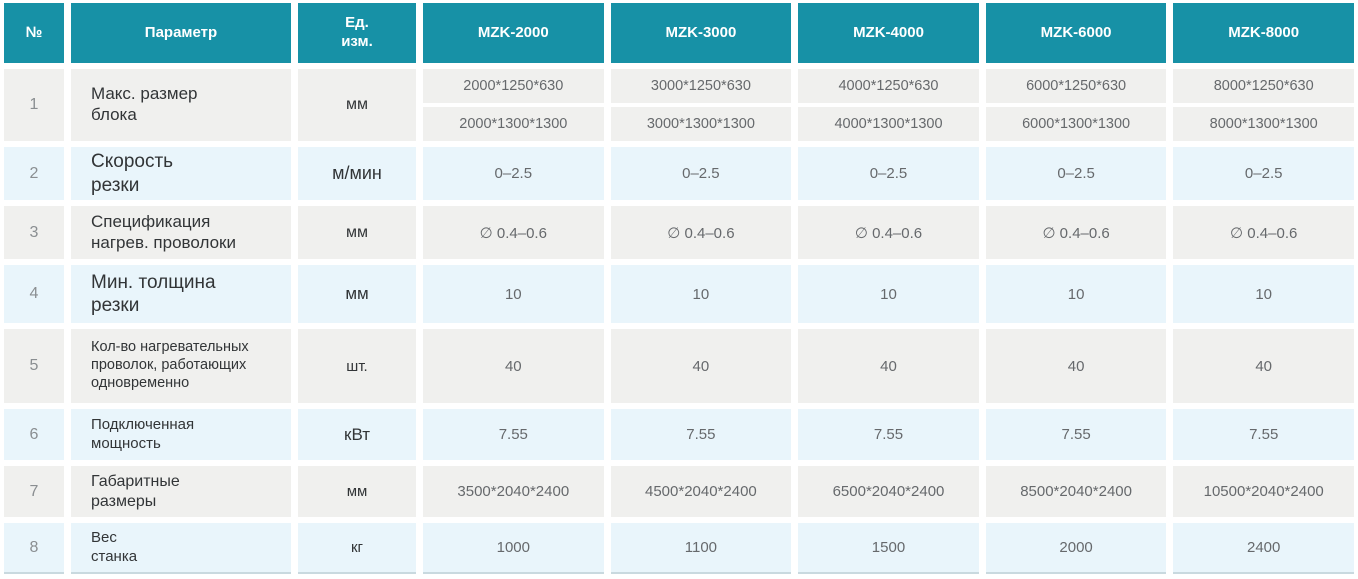 The height and width of the screenshot is (579, 1358). I want to click on value-cell-split: 6000*1250*630 6000*1300*1300, so click(1076, 105).